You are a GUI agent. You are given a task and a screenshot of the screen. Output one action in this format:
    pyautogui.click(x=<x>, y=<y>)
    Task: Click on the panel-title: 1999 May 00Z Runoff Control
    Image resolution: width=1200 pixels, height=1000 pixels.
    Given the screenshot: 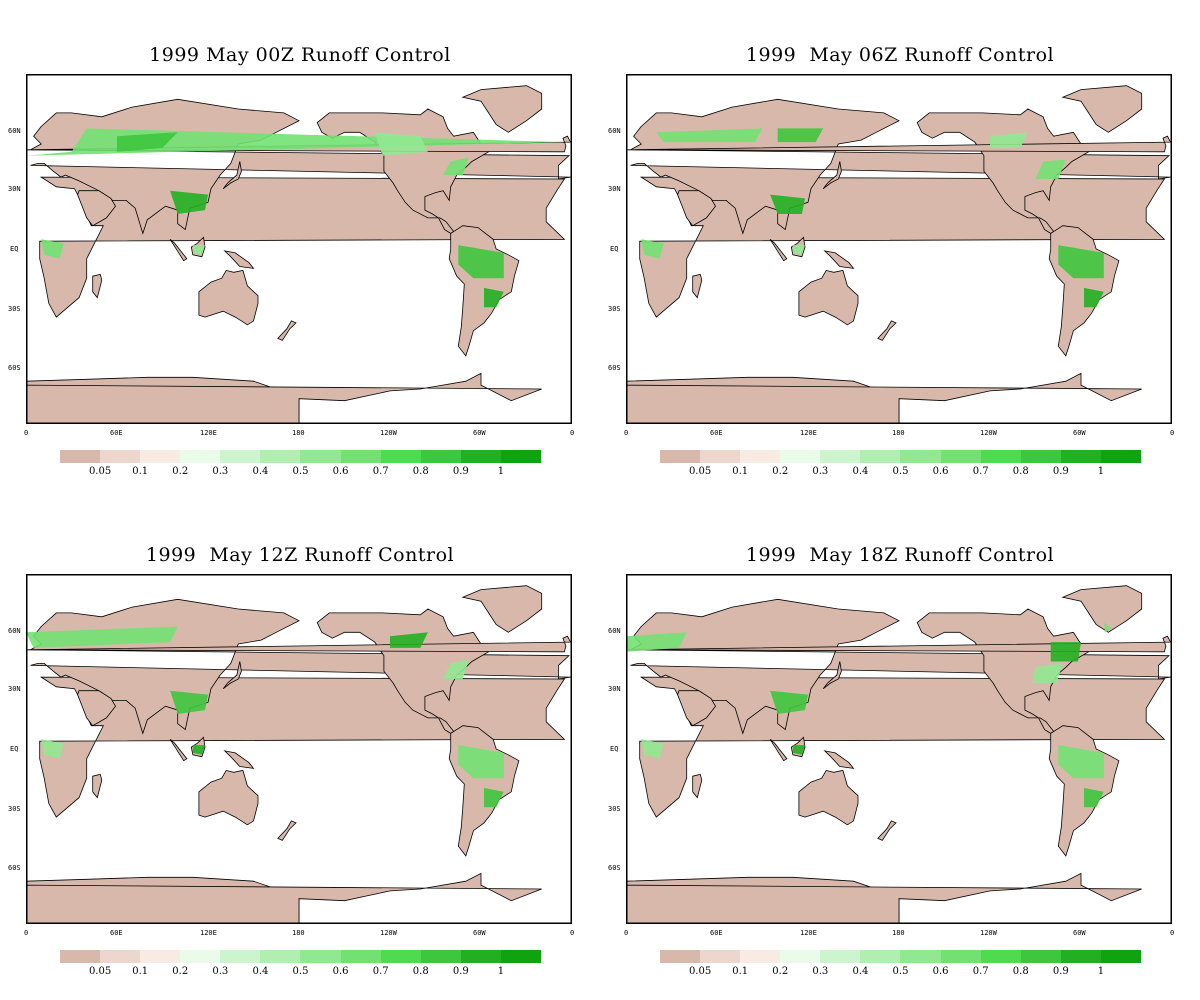 What is the action you would take?
    pyautogui.click(x=300, y=55)
    